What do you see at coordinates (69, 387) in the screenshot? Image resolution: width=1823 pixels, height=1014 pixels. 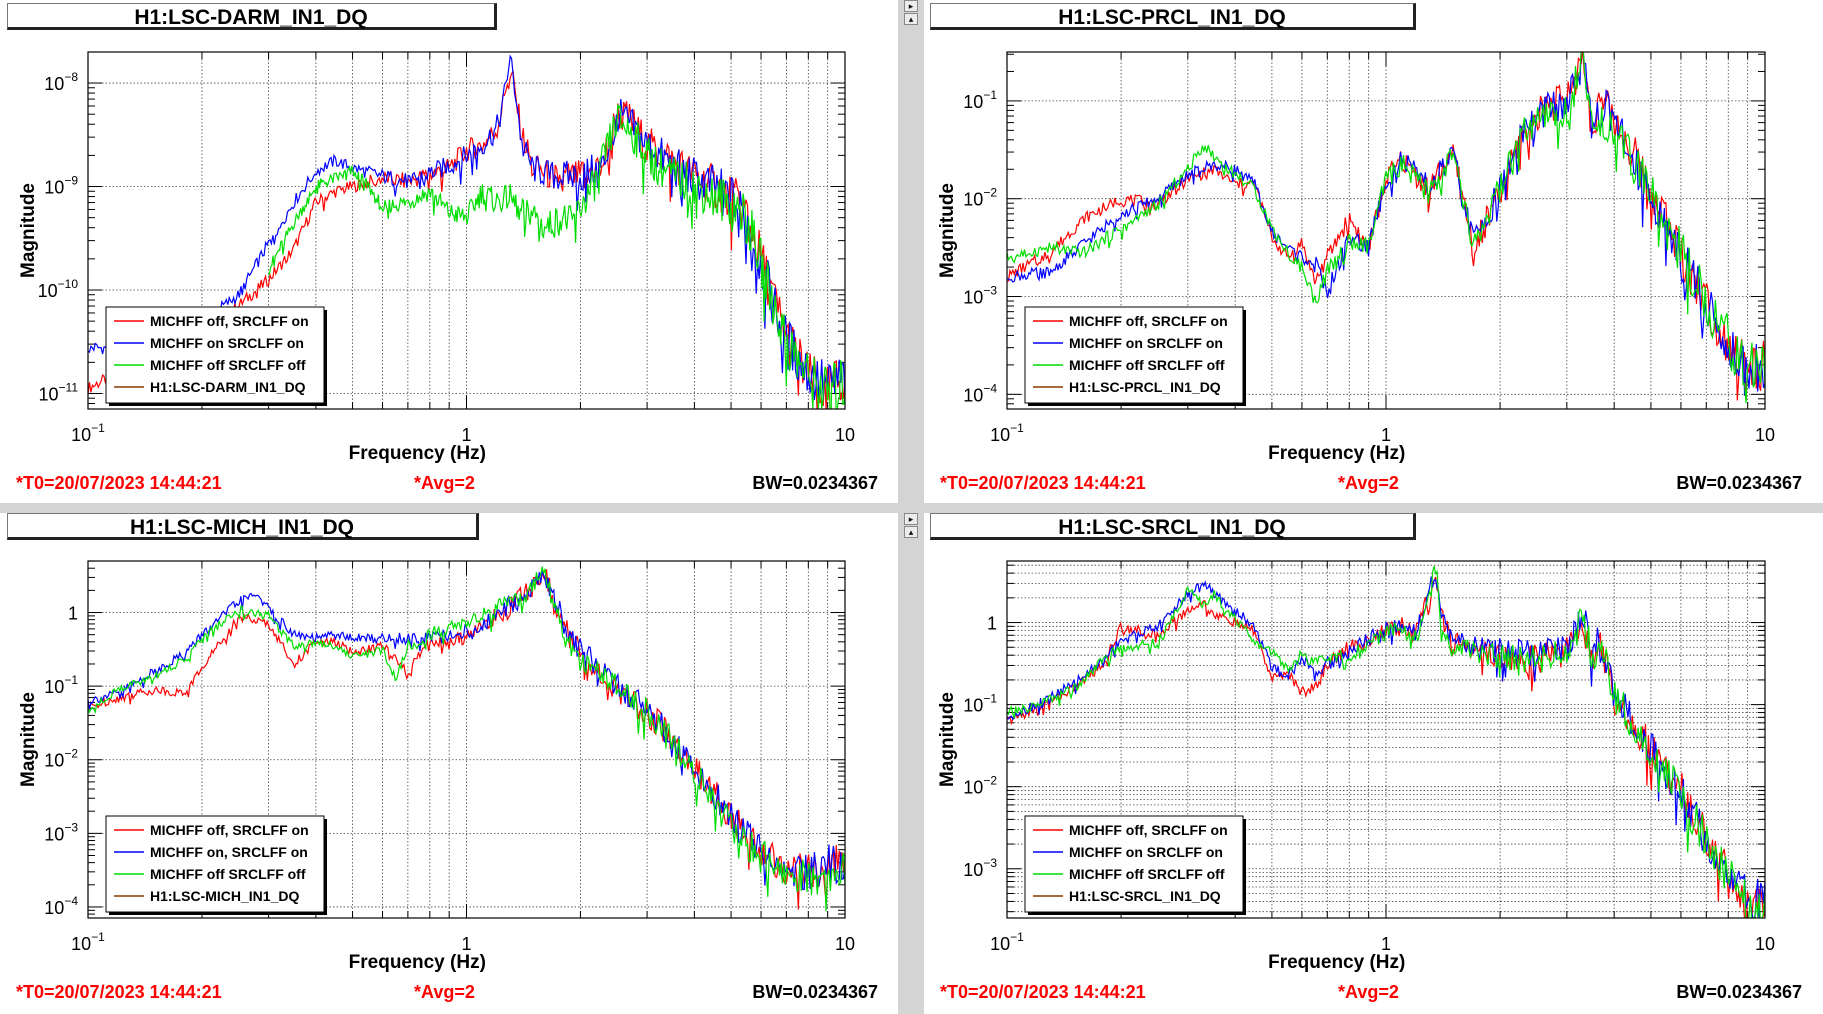 I see `y-tick-exponent: −11` at bounding box center [69, 387].